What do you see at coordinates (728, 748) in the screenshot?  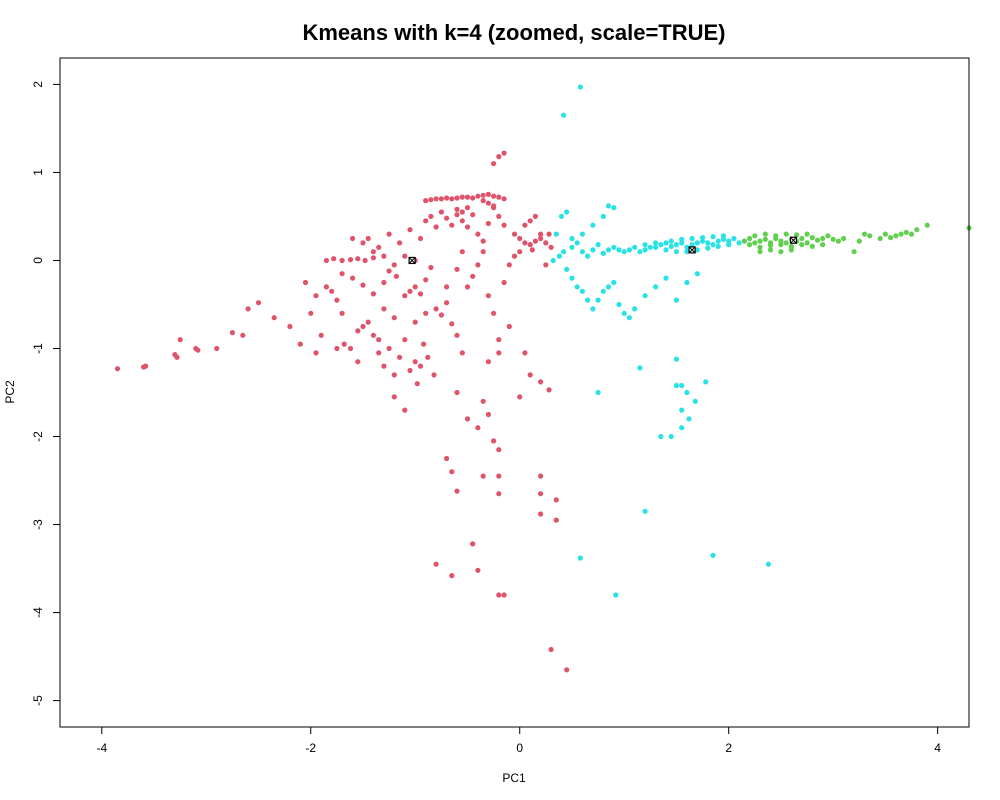 I see `x-tick-label: 2` at bounding box center [728, 748].